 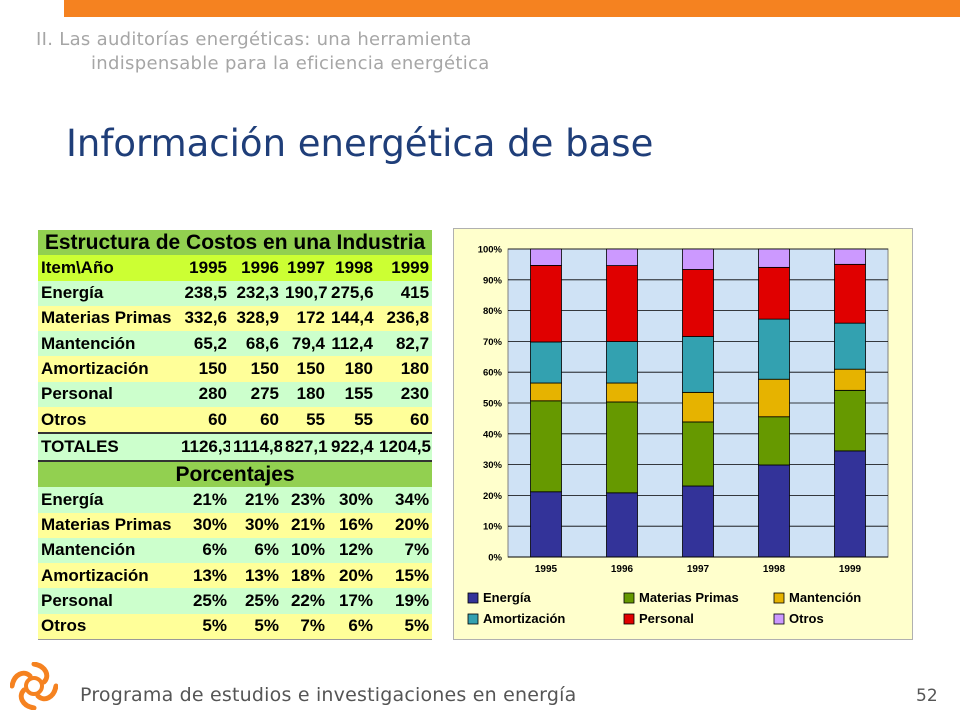 I want to click on legend-label: Materias Primas, so click(x=689, y=597).